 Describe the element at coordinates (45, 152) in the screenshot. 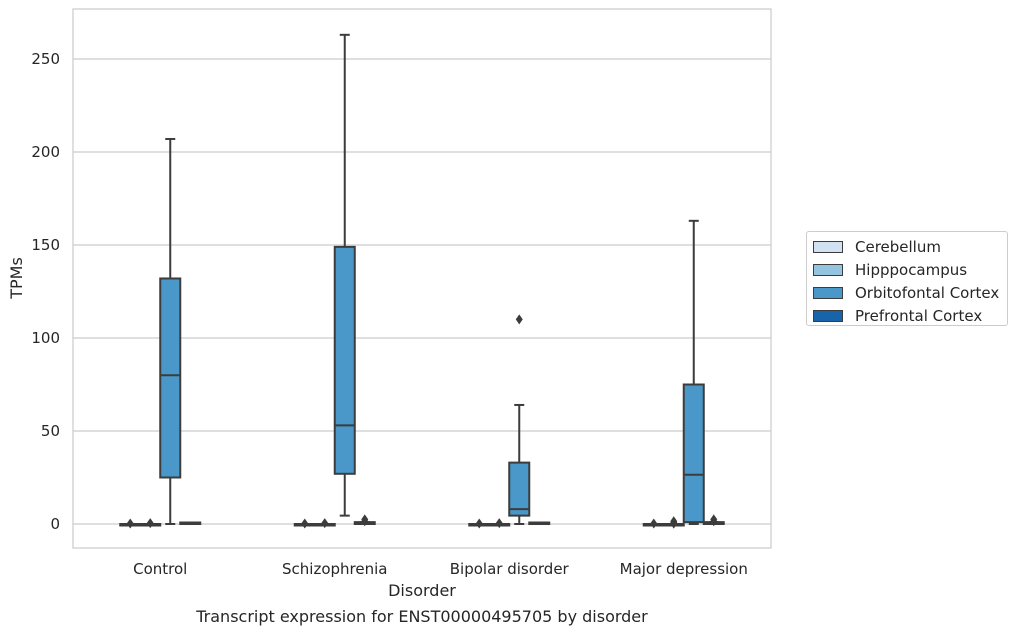

I see `y-tick-label: 200` at that location.